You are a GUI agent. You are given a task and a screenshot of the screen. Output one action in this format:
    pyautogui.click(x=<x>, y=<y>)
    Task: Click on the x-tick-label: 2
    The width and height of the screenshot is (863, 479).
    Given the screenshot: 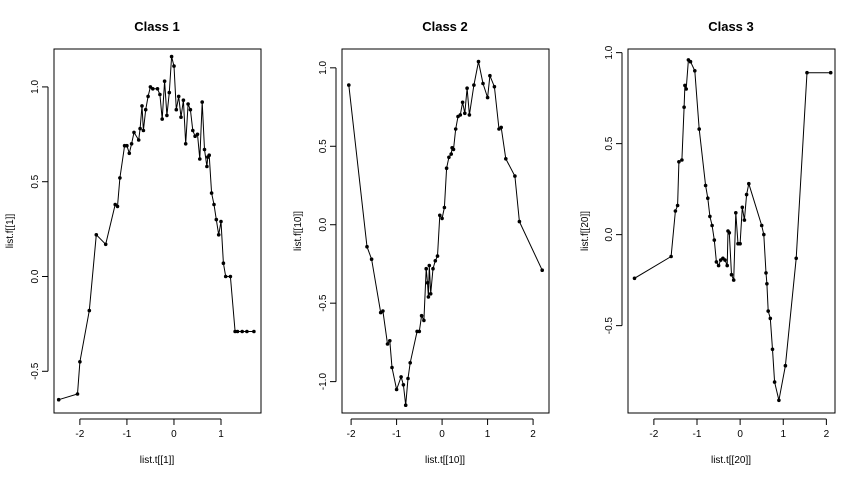 What is the action you would take?
    pyautogui.click(x=533, y=434)
    